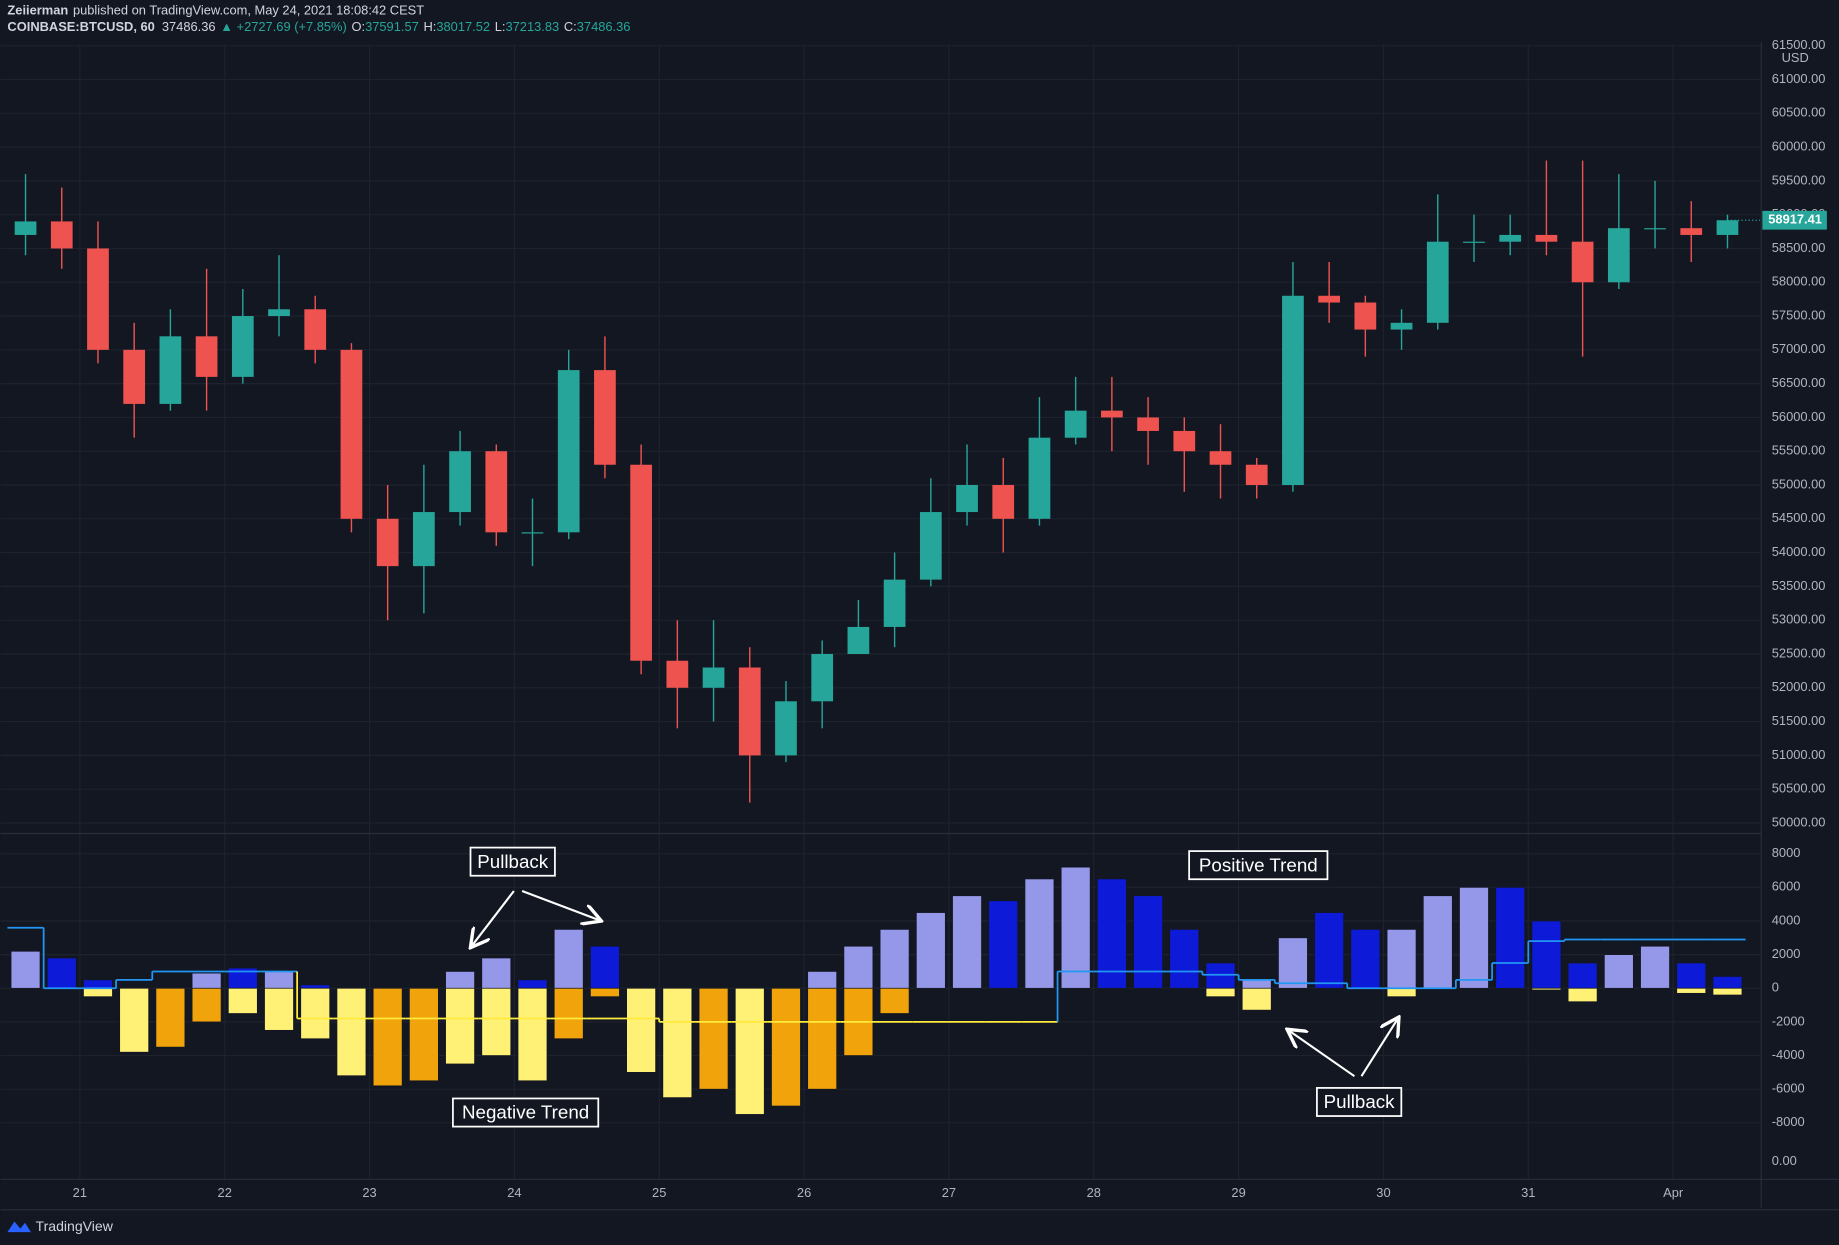 This screenshot has height=1245, width=1839. Describe the element at coordinates (570, 27) in the screenshot. I see `close-label: C:` at that location.